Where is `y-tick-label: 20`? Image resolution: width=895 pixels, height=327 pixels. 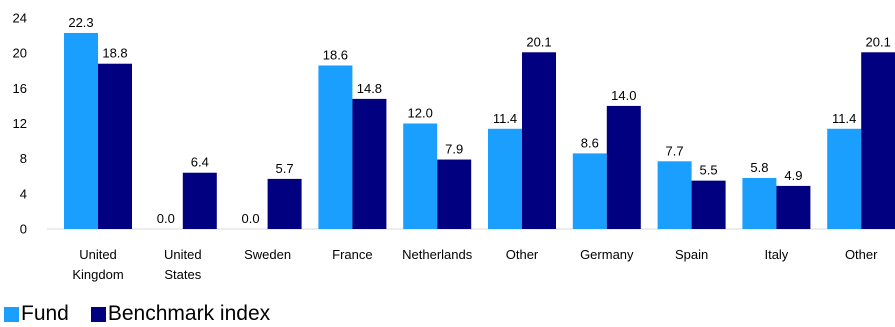
y-tick-label: 20 is located at coordinates (20, 53).